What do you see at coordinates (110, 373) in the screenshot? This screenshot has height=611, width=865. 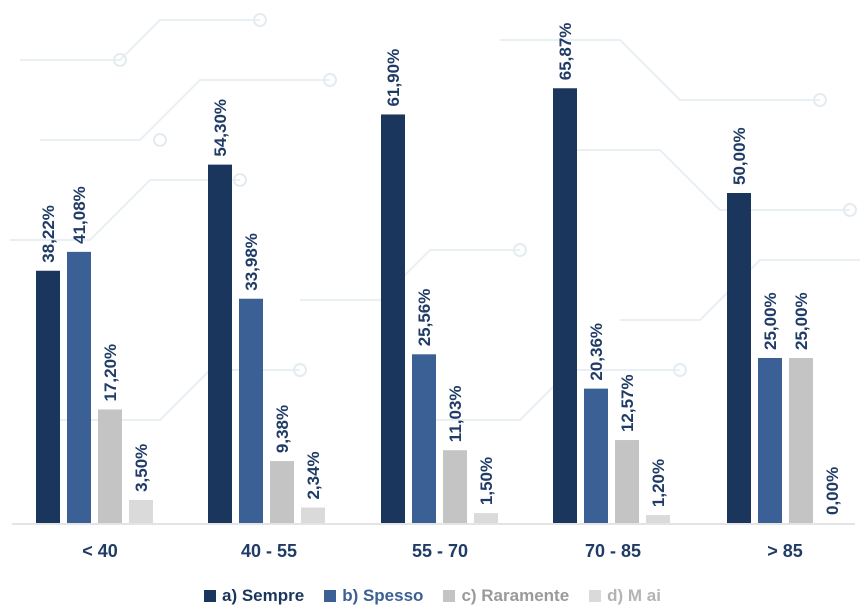 I see `data-label-raramente-1: 17,20%` at bounding box center [110, 373].